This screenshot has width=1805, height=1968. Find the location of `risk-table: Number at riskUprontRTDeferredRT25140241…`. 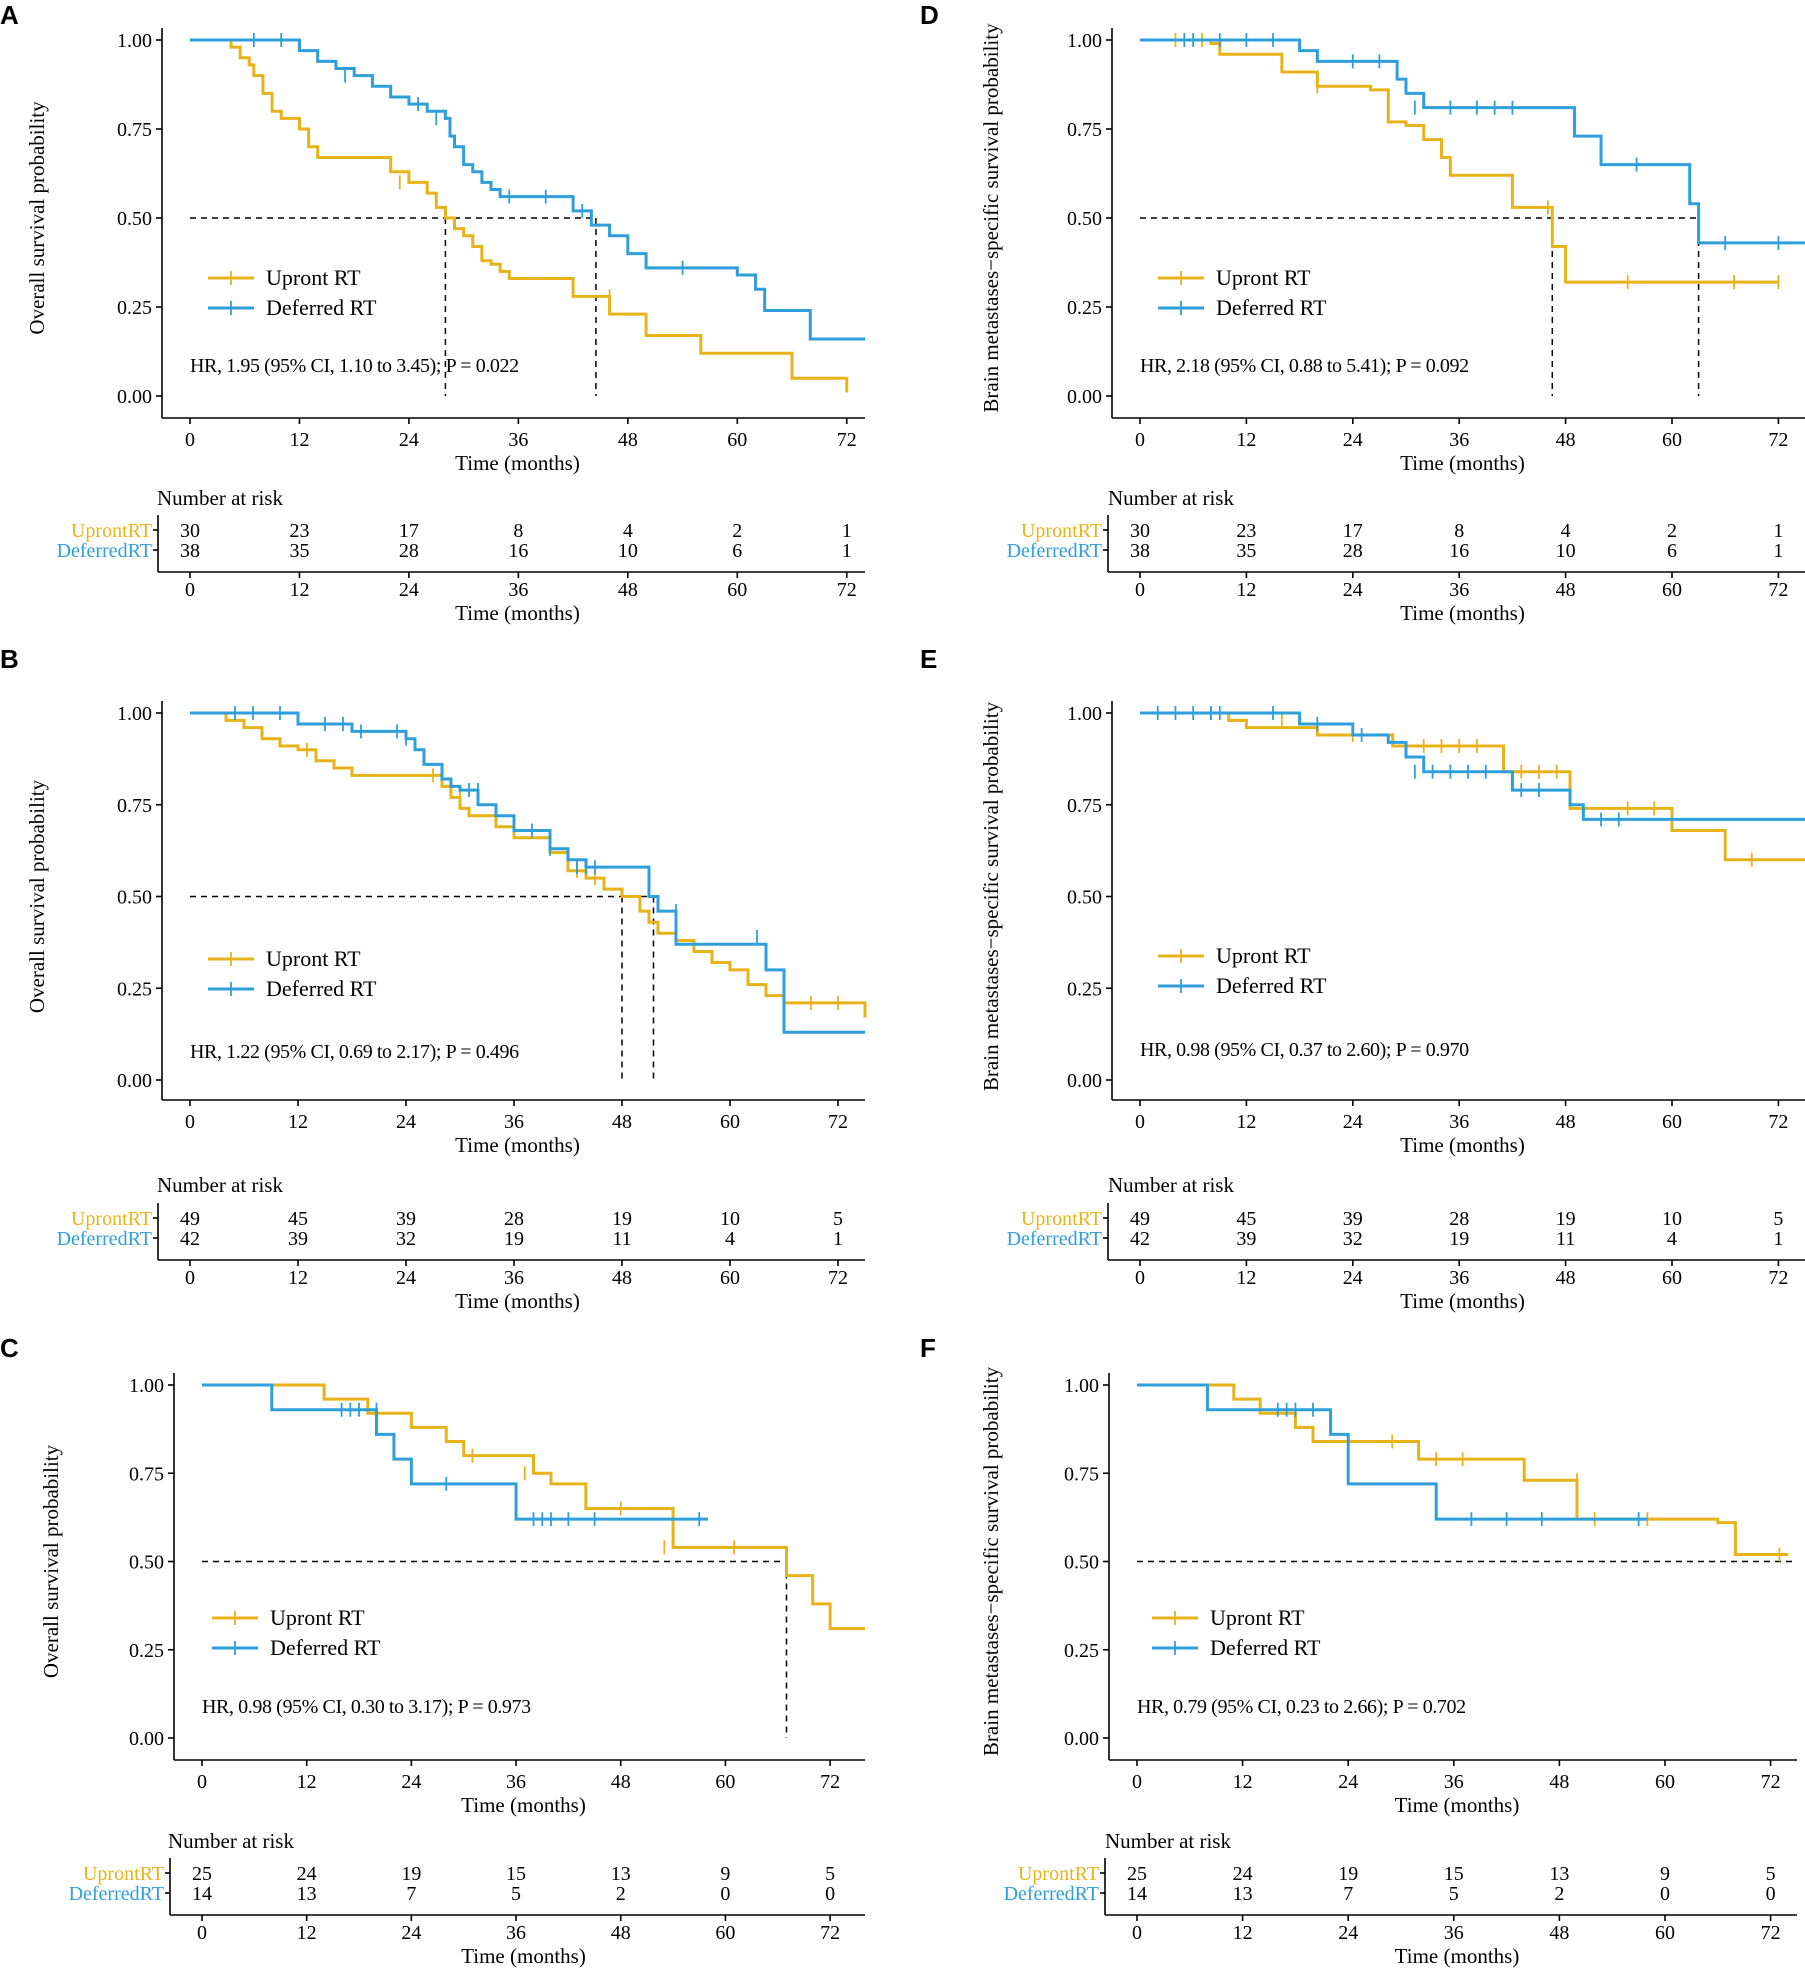

risk-table: Number at riskUprontRTDeferredRT25140241… is located at coordinates (1400, 1898).